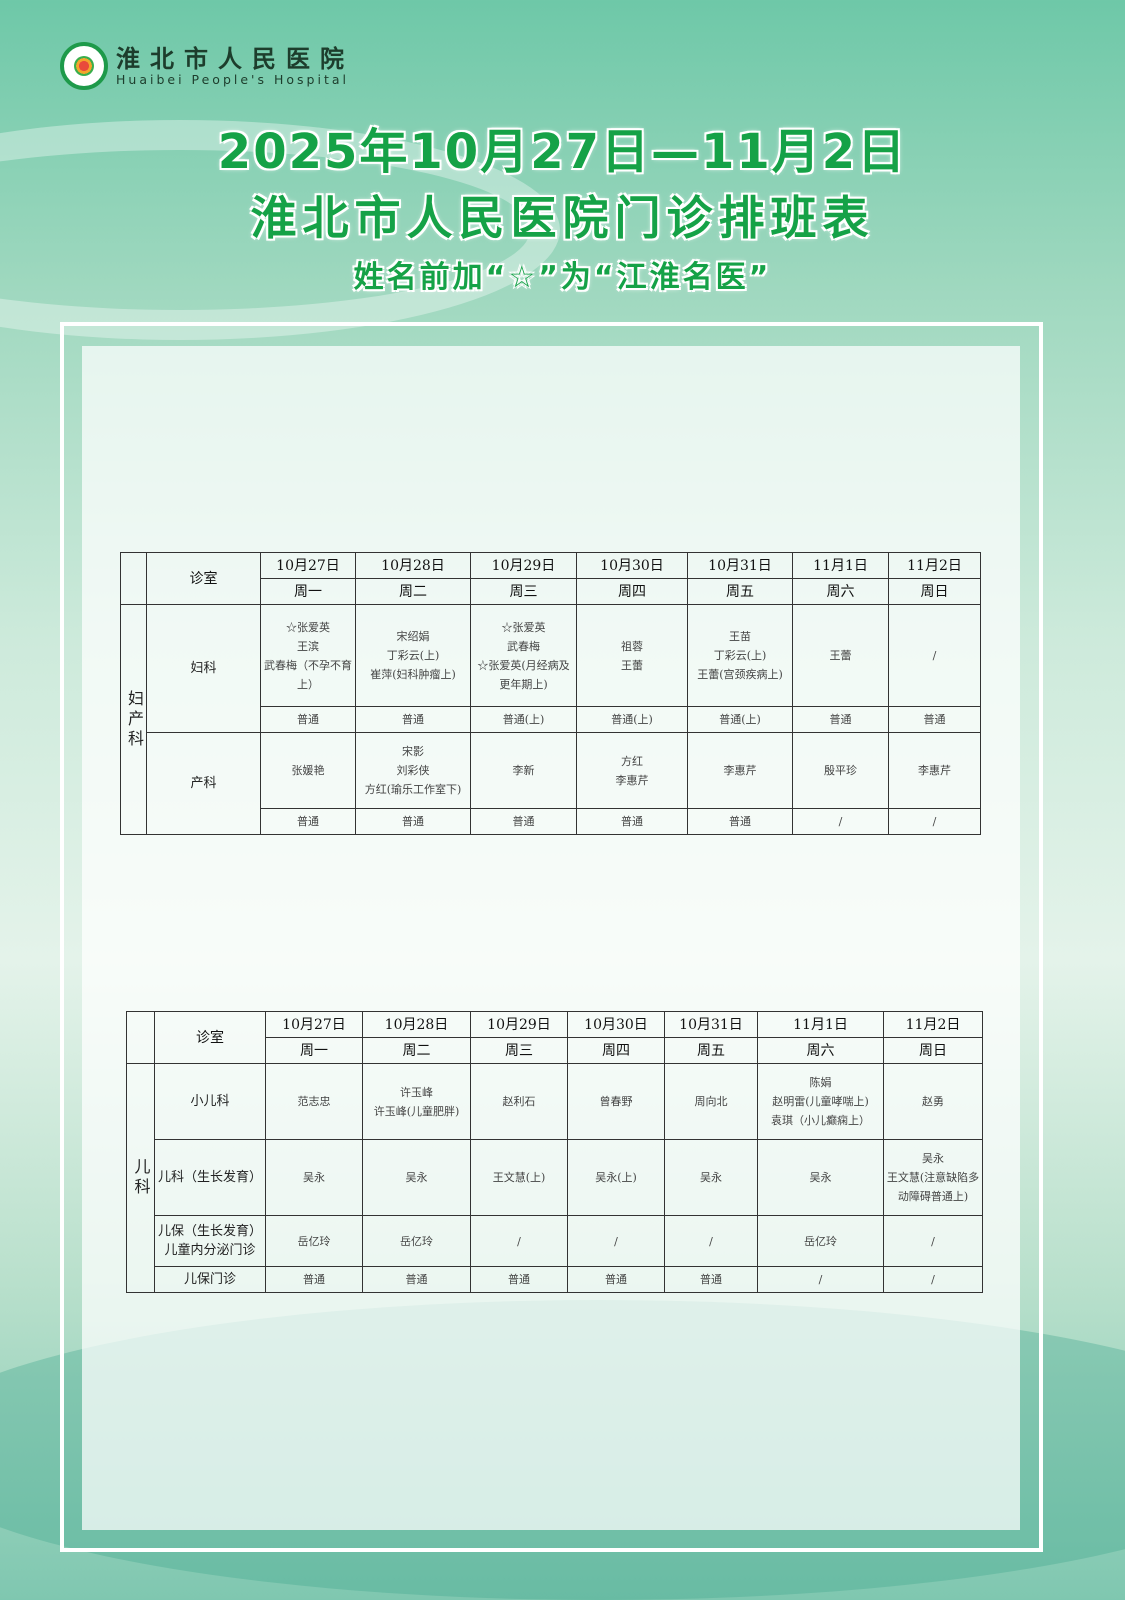 This screenshot has height=1600, width=1125. I want to click on expert-cell: 王蕾, so click(840, 655).